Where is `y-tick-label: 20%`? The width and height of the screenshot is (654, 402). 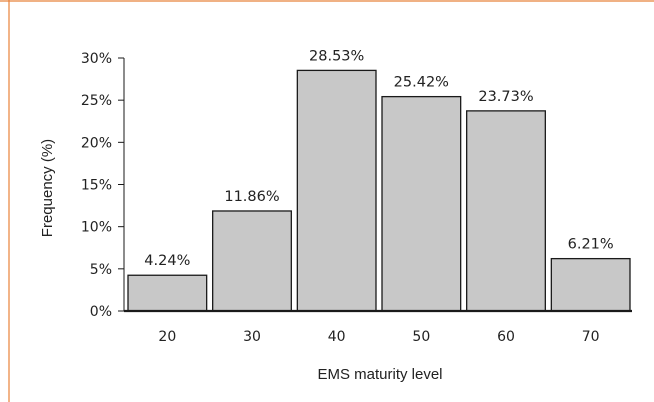 y-tick-label: 20% is located at coordinates (96, 143).